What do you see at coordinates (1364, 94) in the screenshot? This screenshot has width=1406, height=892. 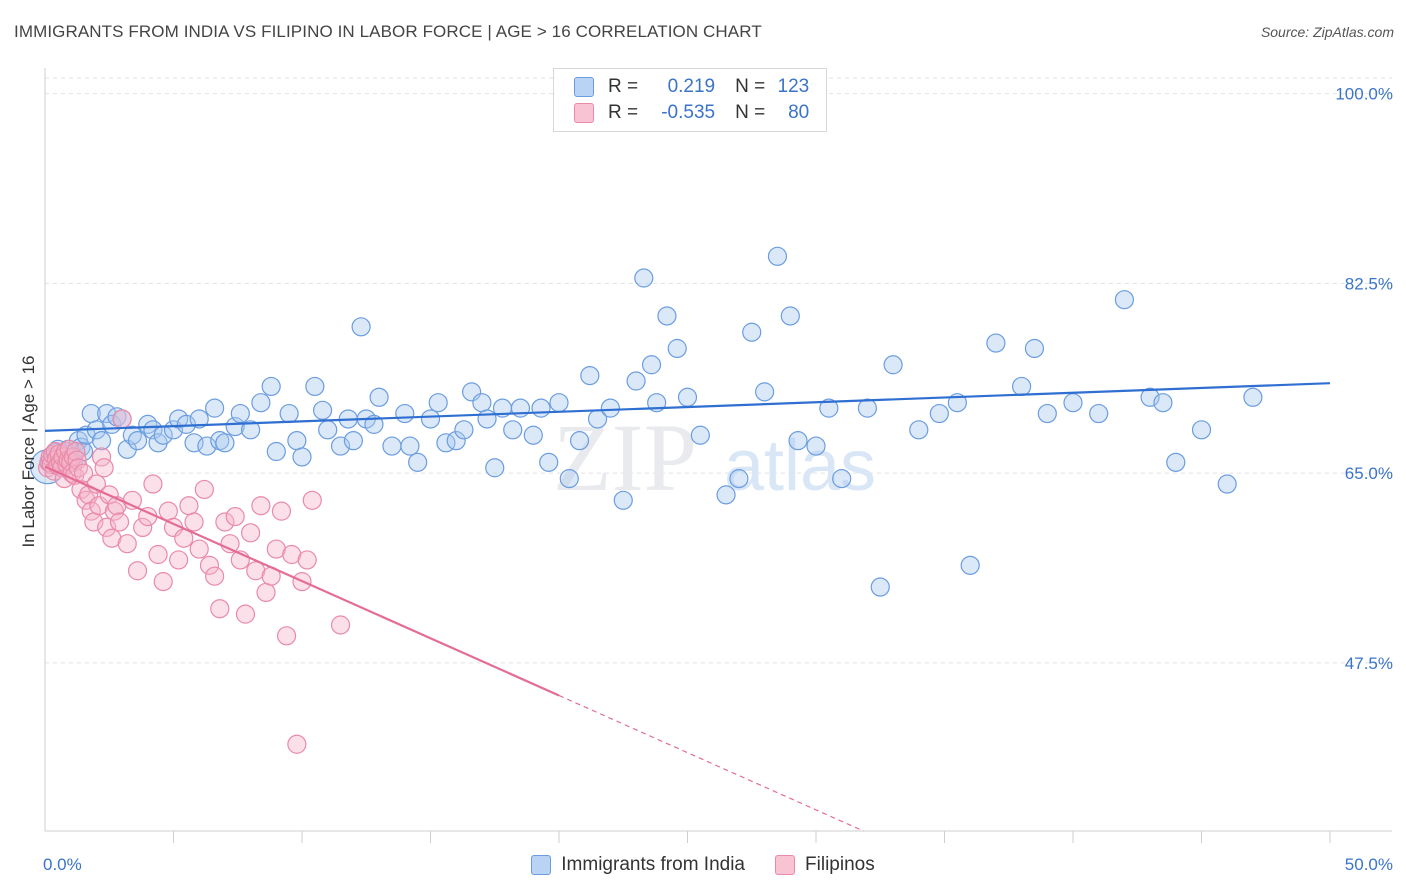 I see `y-tick-label: 100.0%` at bounding box center [1364, 94].